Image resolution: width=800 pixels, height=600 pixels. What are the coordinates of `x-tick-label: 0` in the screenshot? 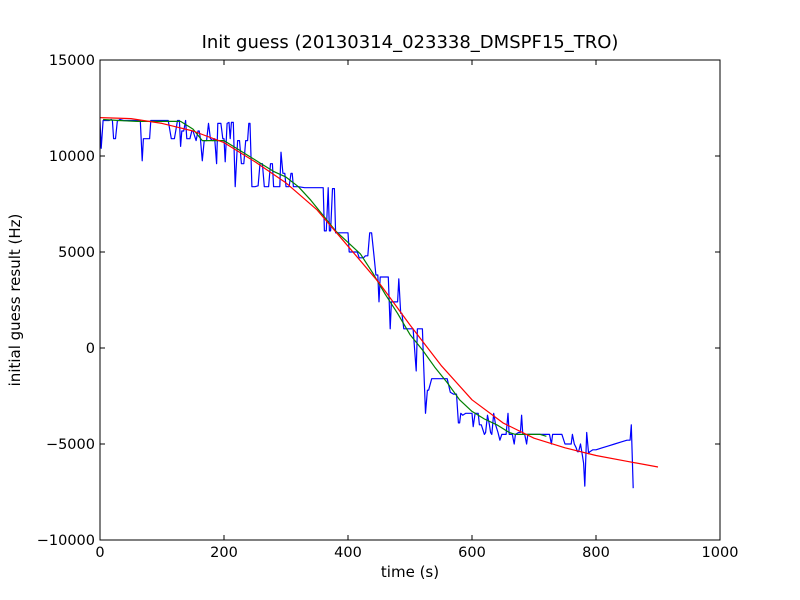 It's located at (99, 553).